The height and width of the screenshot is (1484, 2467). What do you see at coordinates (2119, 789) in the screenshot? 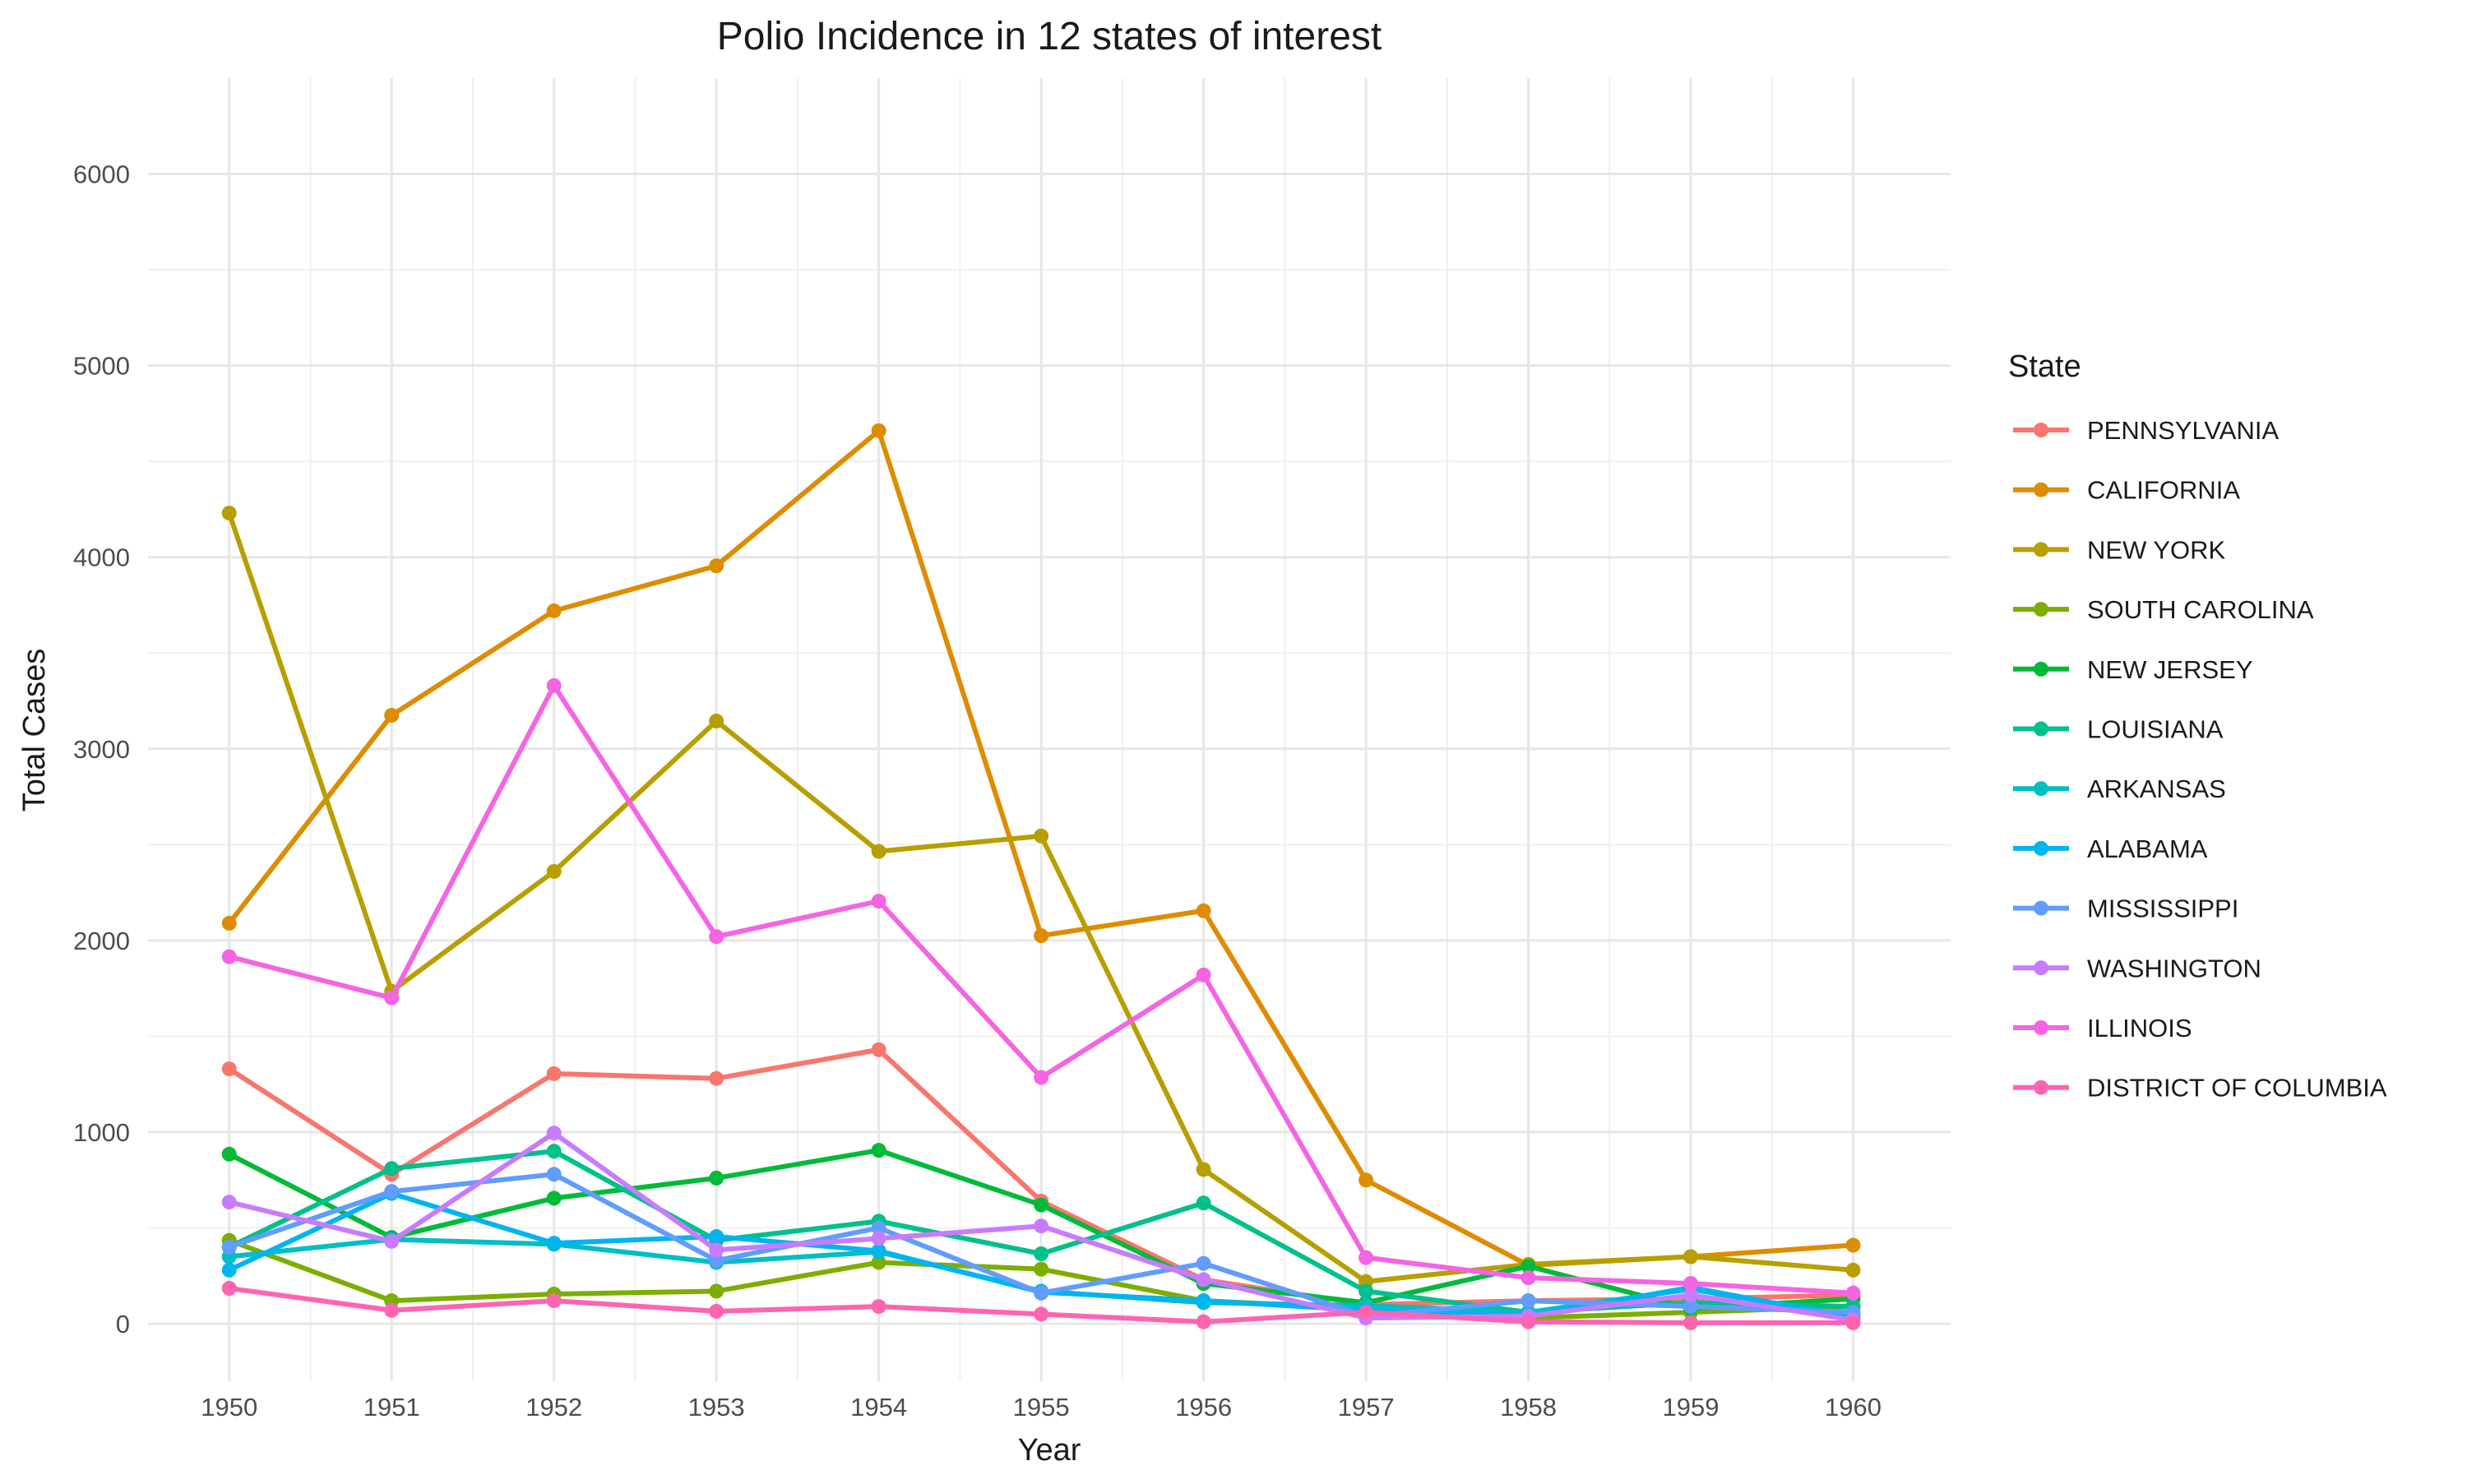
I see `legend-item: ARKANSAS` at bounding box center [2119, 789].